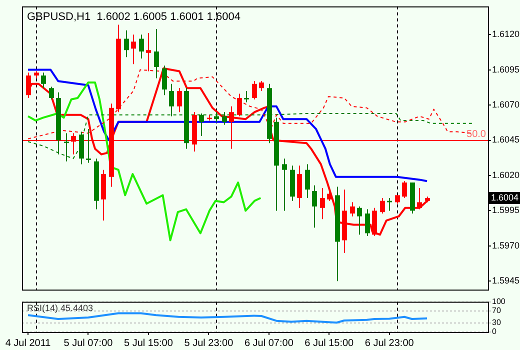 Image resolution: width=520 pixels, height=350 pixels. Describe the element at coordinates (499, 301) in the screenshot. I see `y-tick-label: 100` at that location.